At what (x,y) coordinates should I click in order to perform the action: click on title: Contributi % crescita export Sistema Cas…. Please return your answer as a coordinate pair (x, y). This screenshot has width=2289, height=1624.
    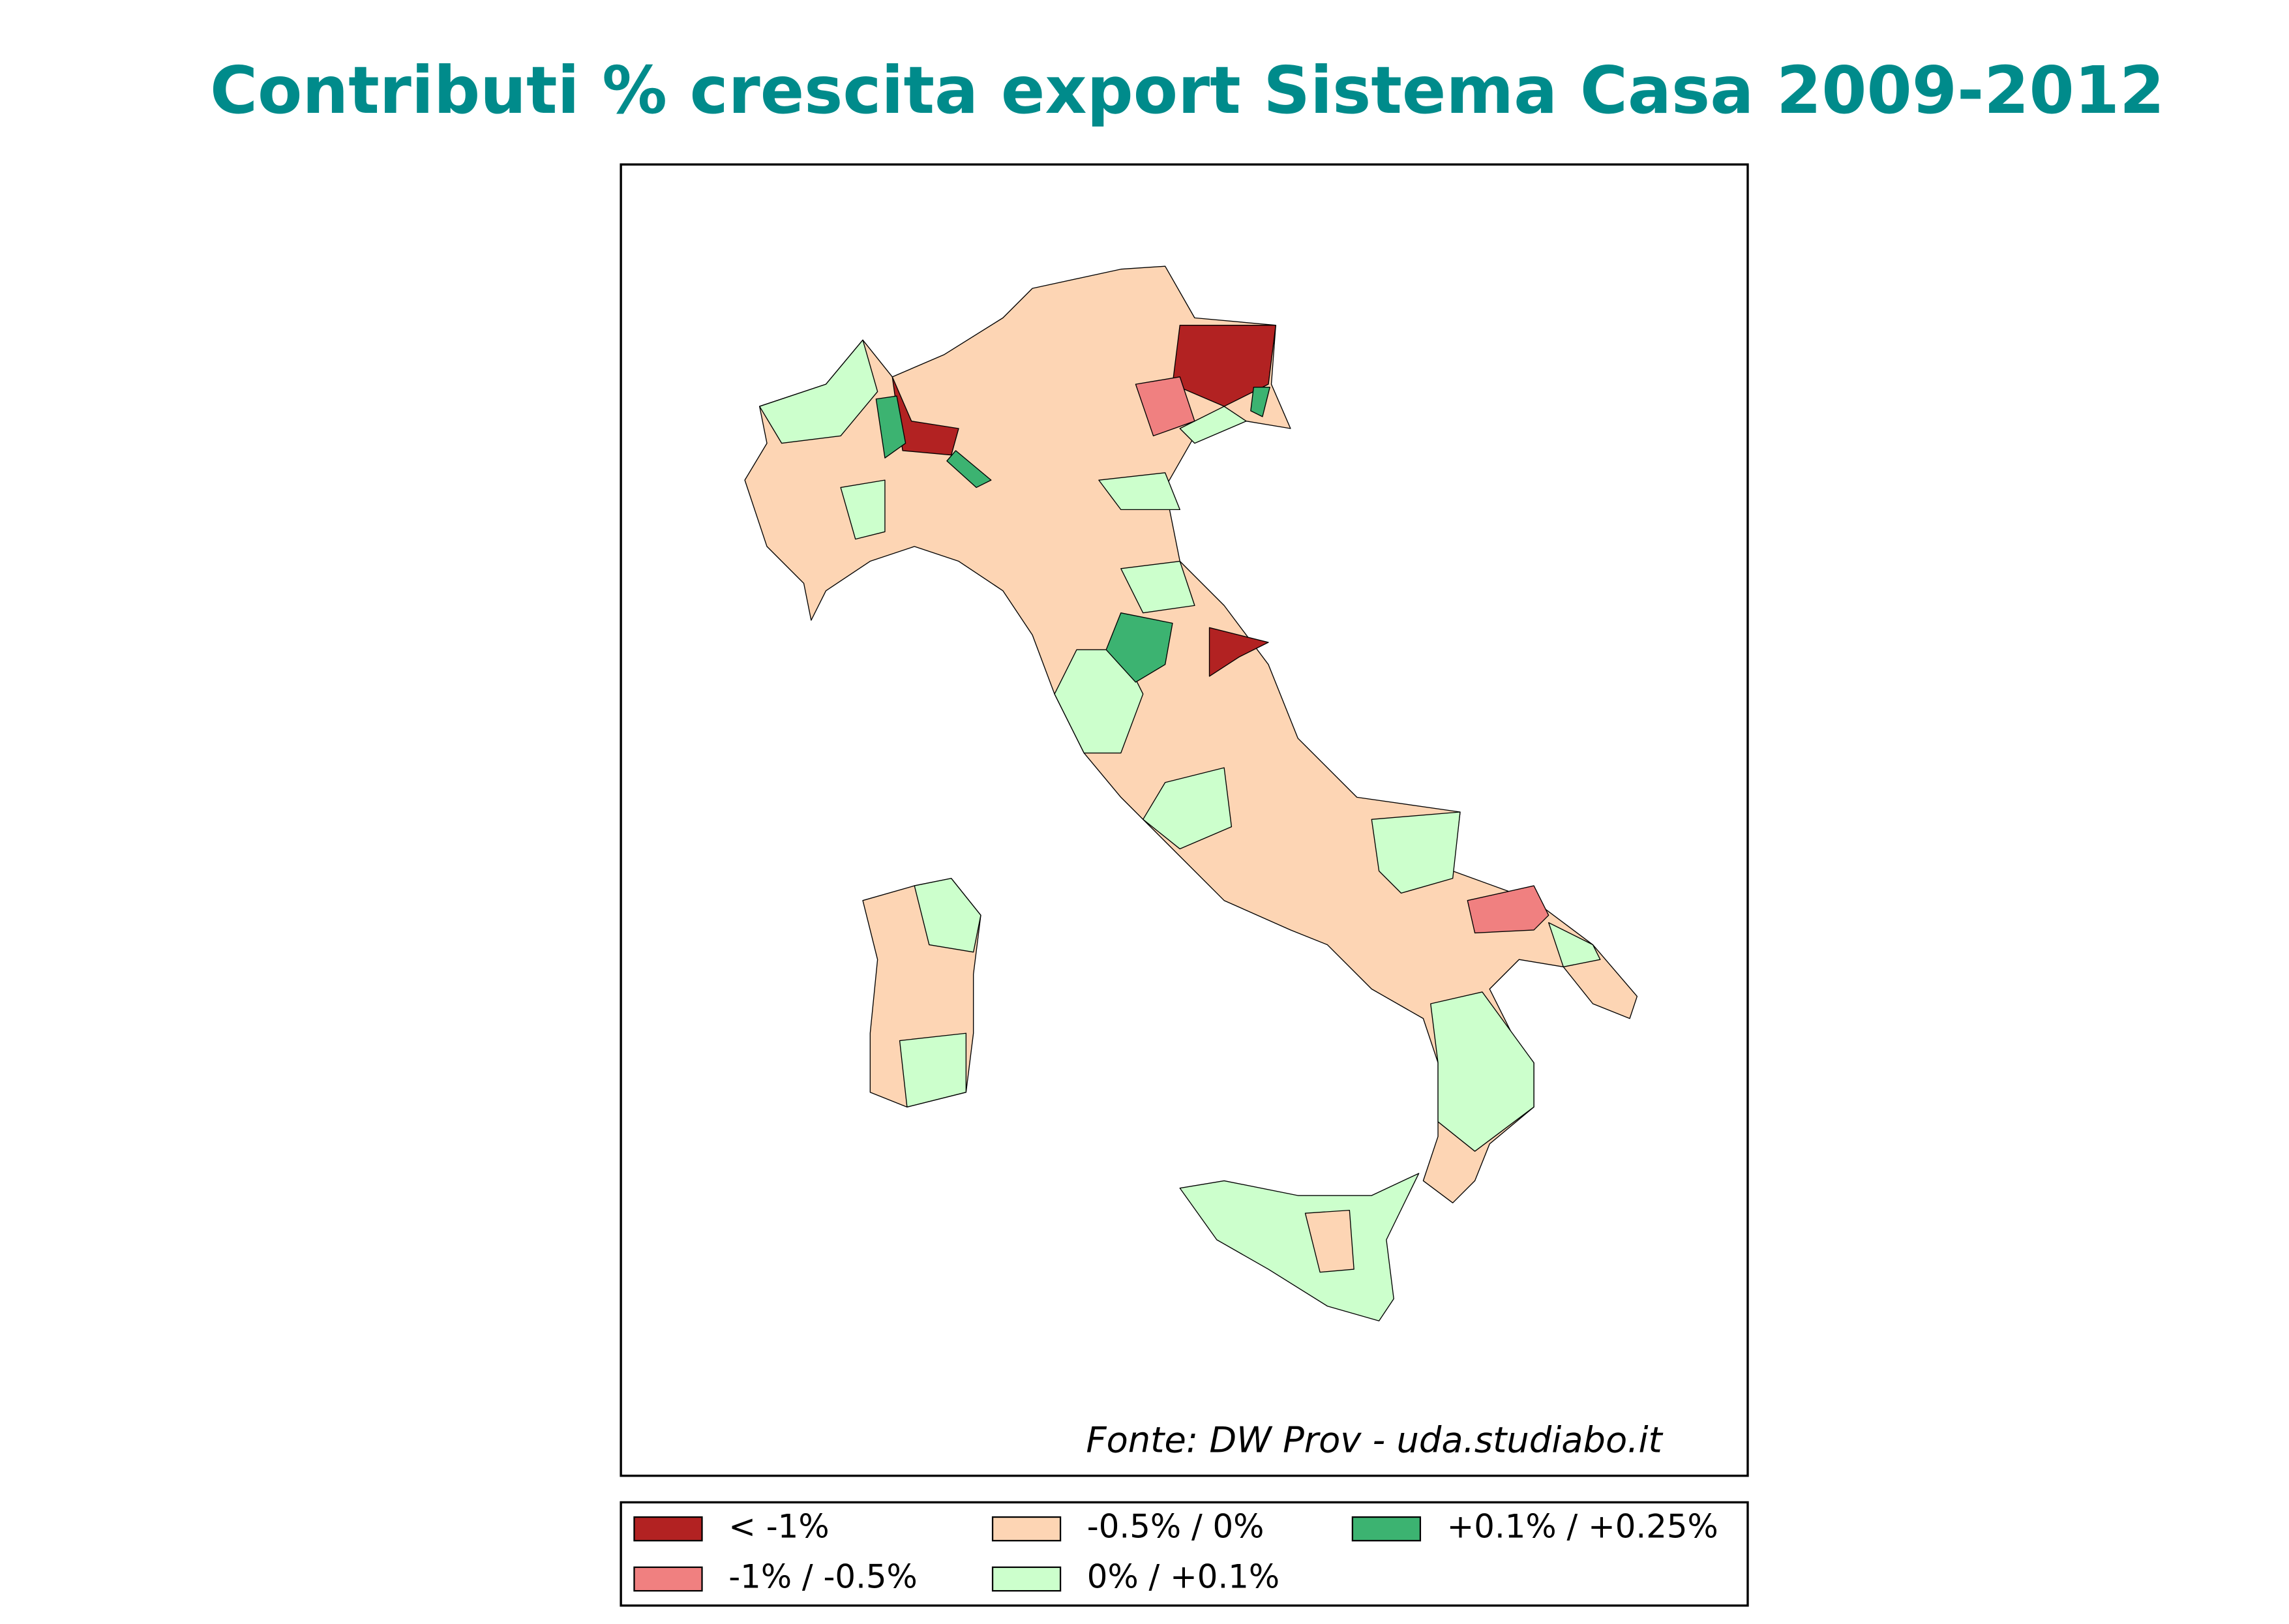
    Looking at the image, I should click on (1187, 90).